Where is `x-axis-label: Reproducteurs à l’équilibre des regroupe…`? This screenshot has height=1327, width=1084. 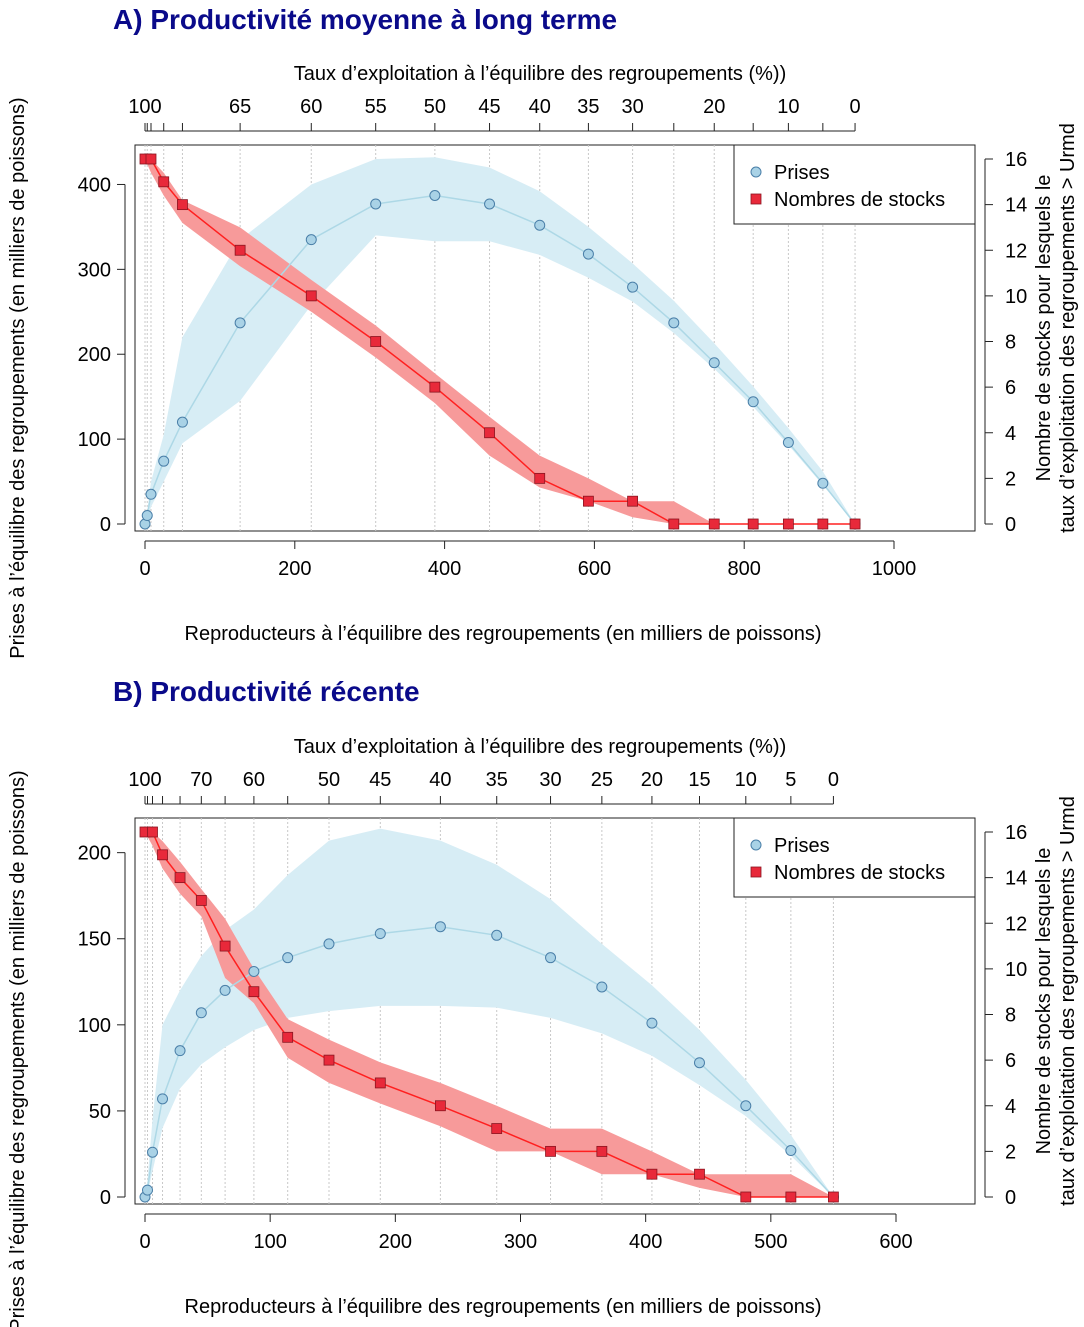 x-axis-label: Reproducteurs à l’équilibre des regroupe… is located at coordinates (503, 634).